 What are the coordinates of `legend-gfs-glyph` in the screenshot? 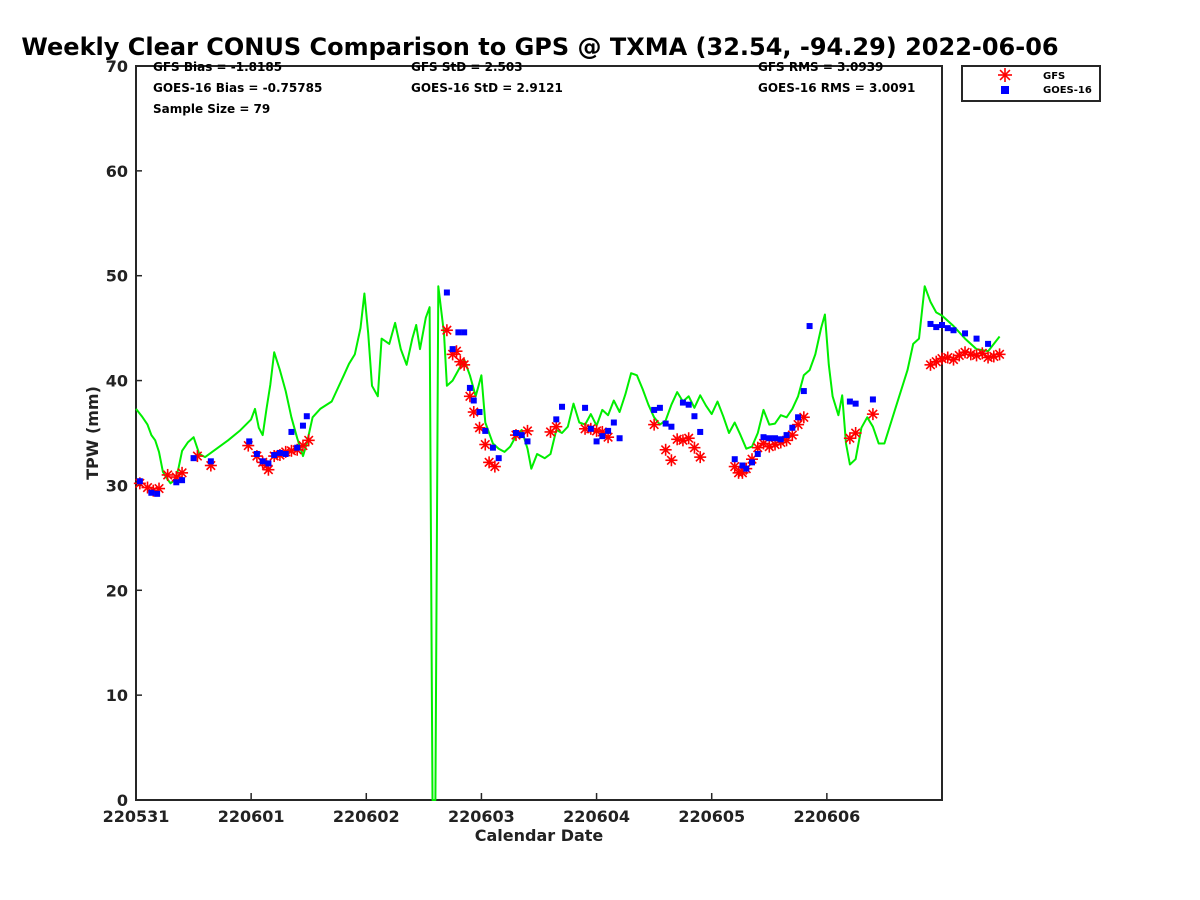 It's located at (1005, 75).